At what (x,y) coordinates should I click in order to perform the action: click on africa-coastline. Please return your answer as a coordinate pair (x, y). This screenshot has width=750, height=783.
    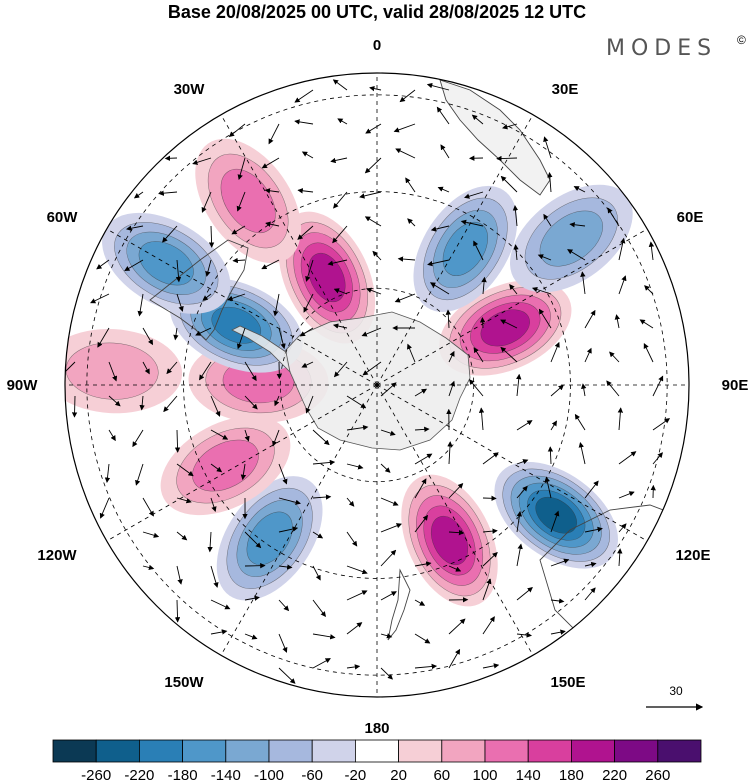
    Looking at the image, I should click on (495, 137).